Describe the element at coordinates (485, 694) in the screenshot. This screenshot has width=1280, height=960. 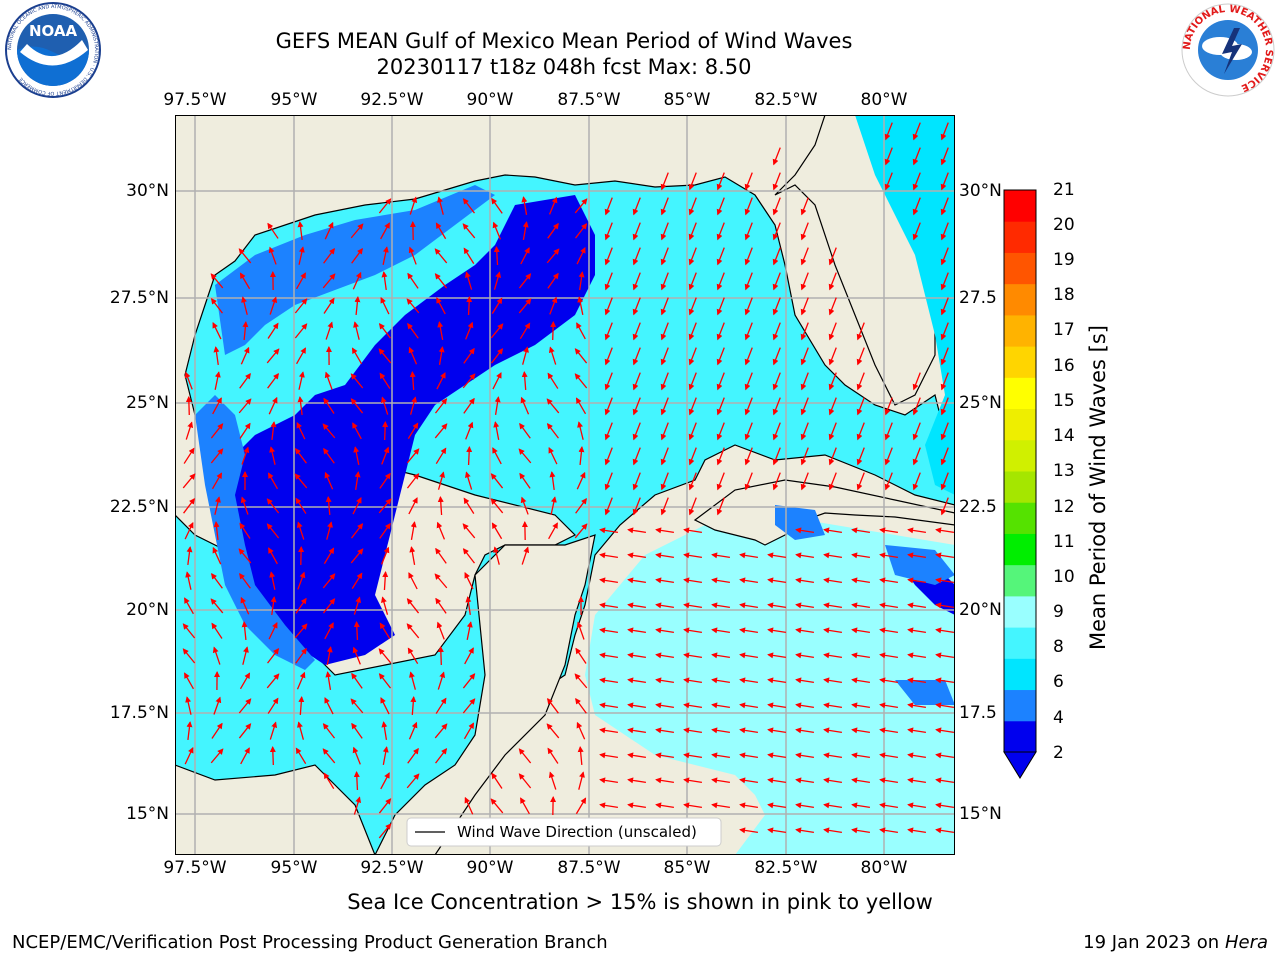
I see `yucatan` at that location.